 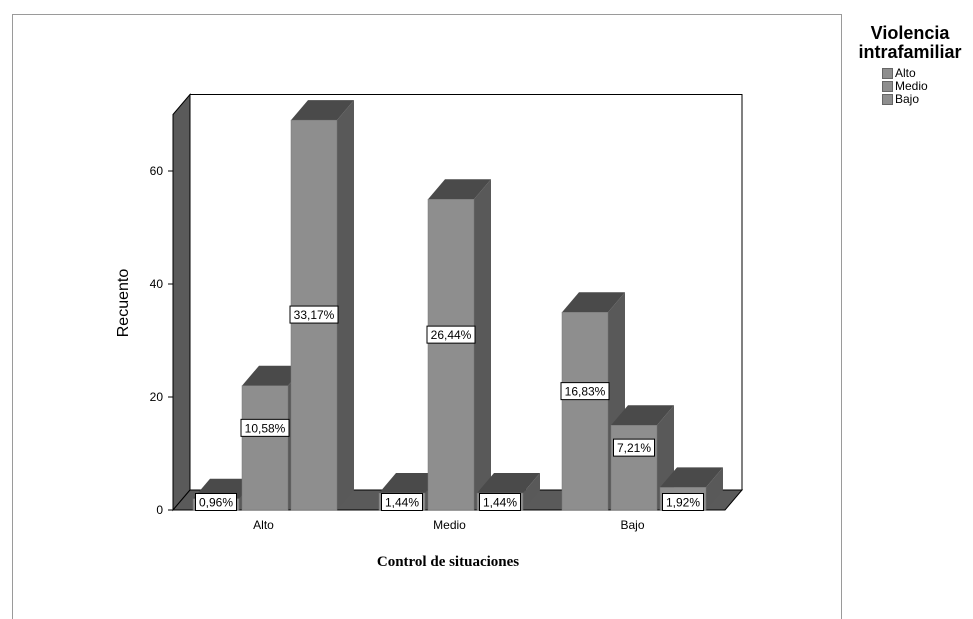 What do you see at coordinates (632, 525) in the screenshot?
I see `x-tick-label: Bajo` at bounding box center [632, 525].